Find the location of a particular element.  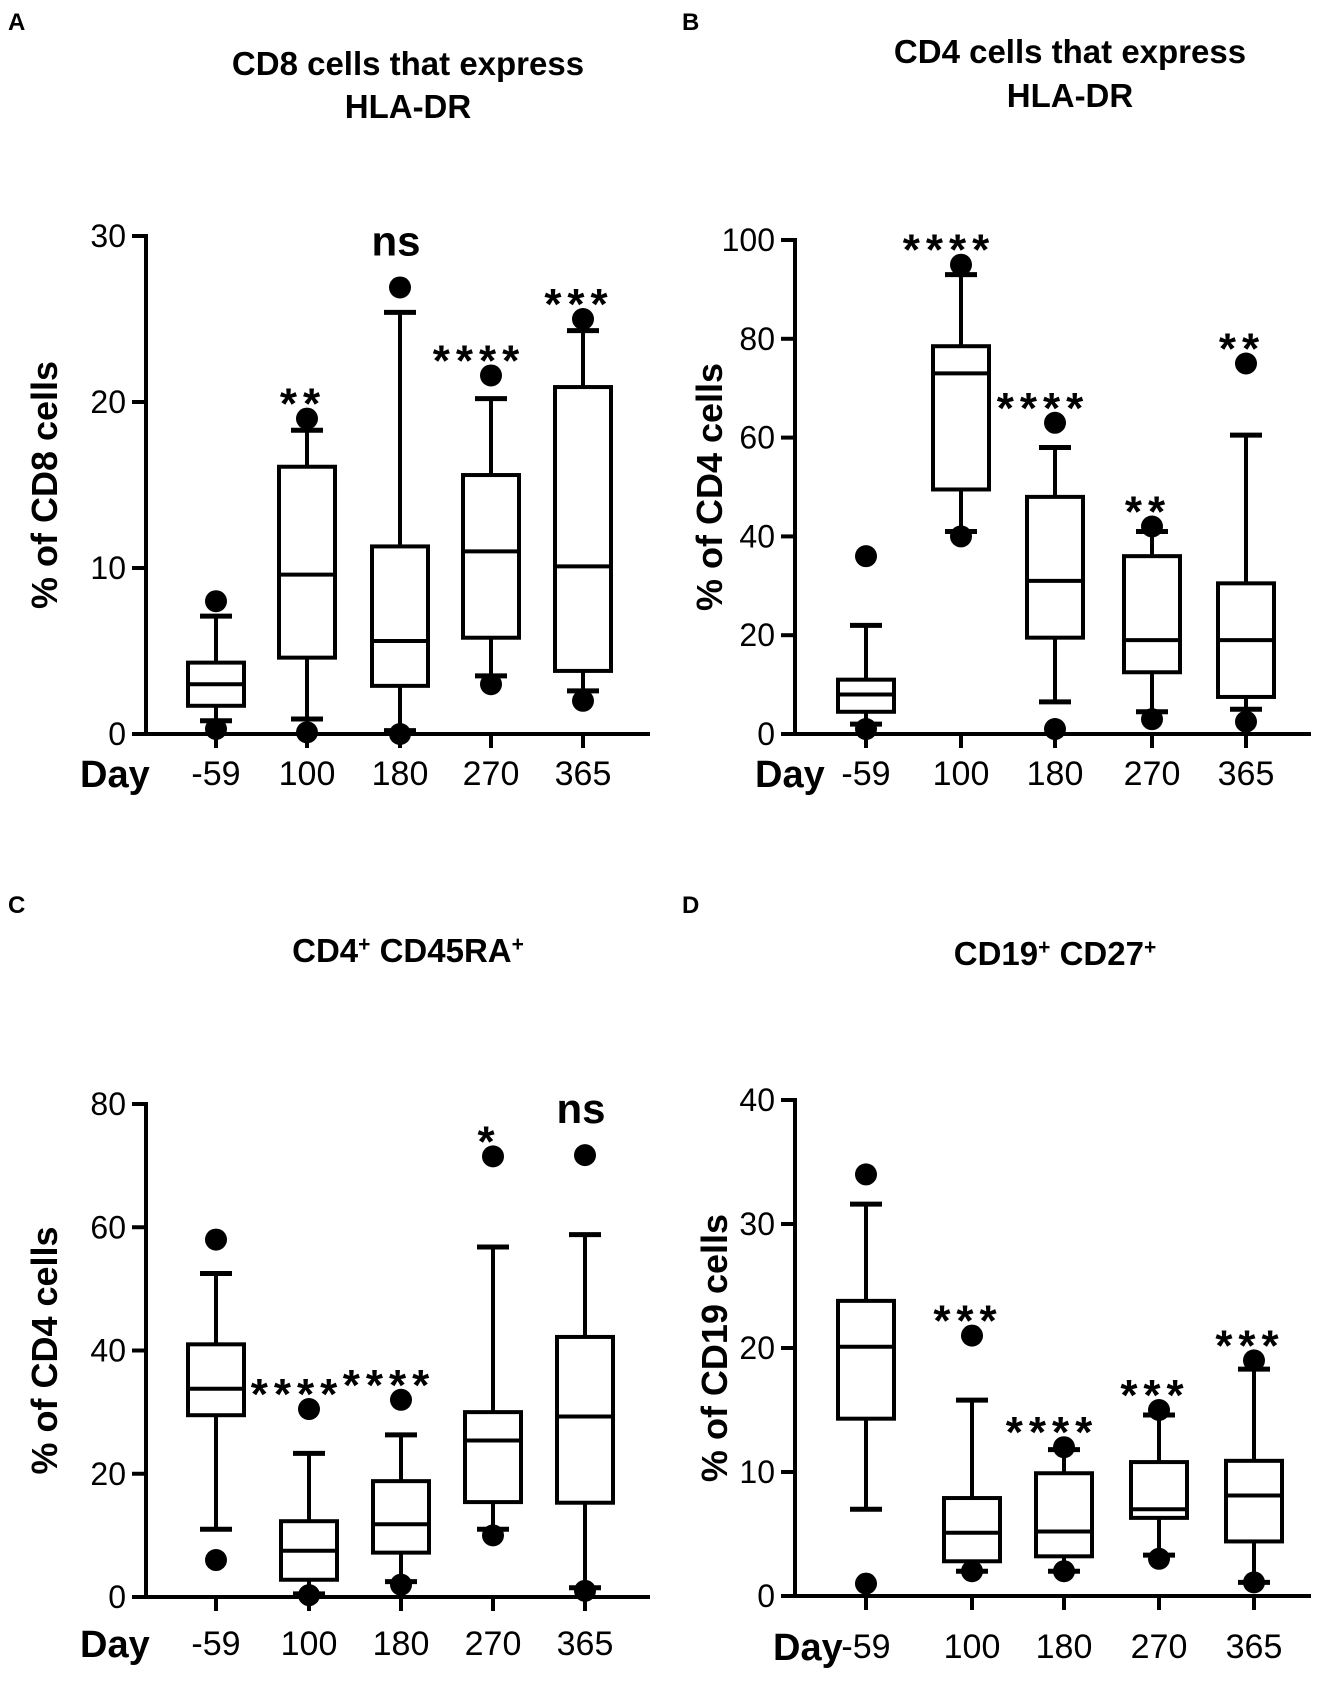

y-tick-label: 60 is located at coordinates (108, 1227).